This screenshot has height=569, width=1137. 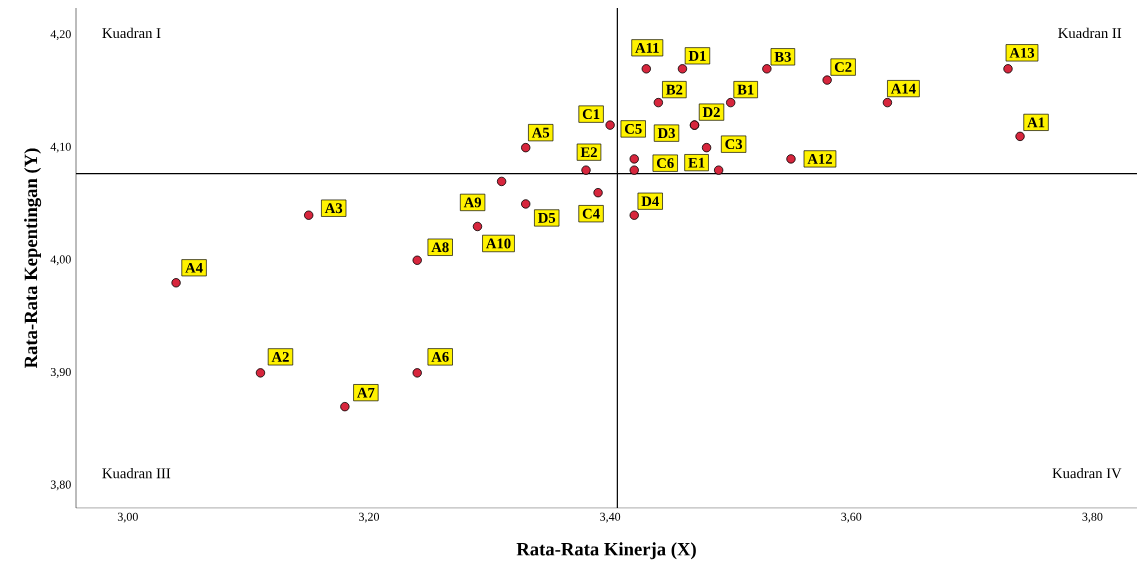 I want to click on annotation: C4, so click(x=591, y=213).